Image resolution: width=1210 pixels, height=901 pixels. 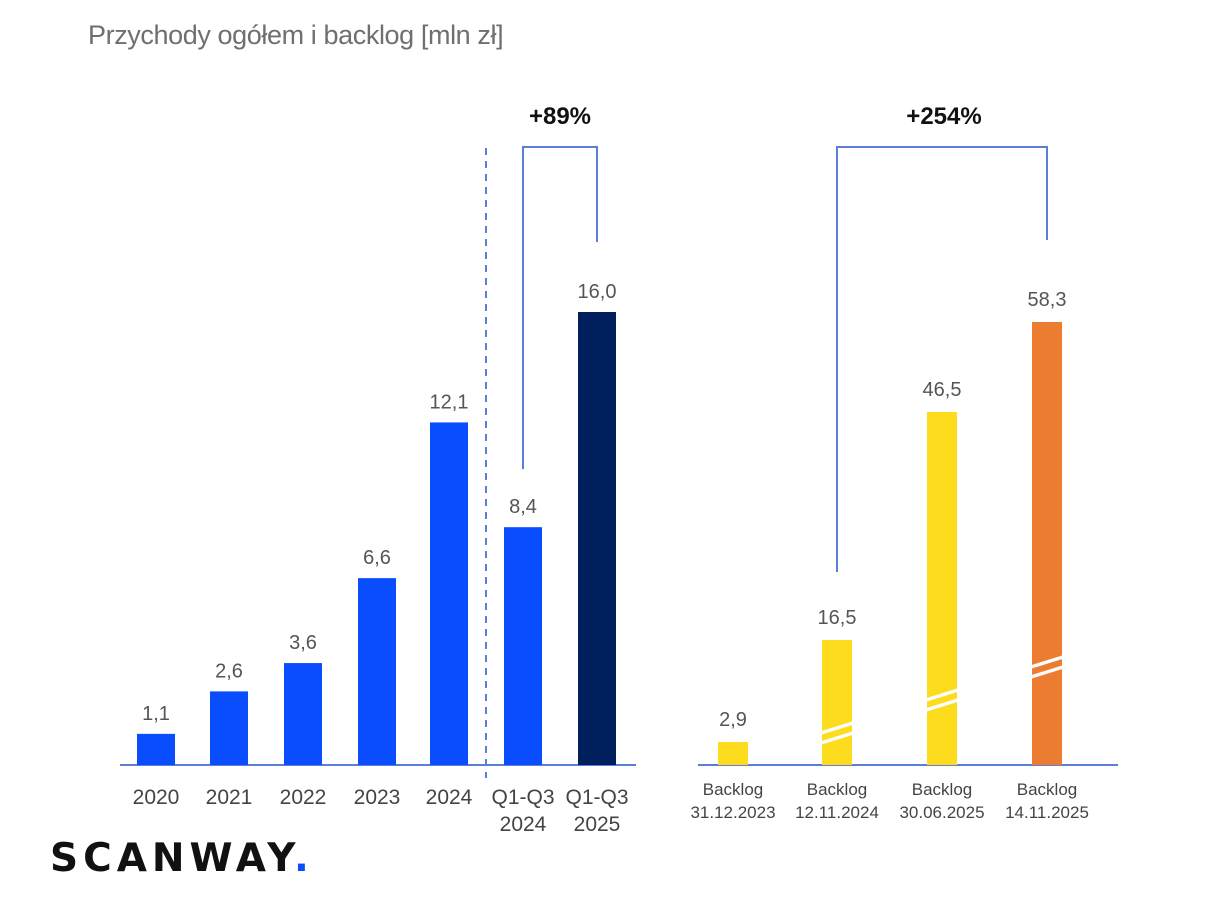 What do you see at coordinates (837, 728) in the screenshot?
I see `backlog-break-mark-1-a` at bounding box center [837, 728].